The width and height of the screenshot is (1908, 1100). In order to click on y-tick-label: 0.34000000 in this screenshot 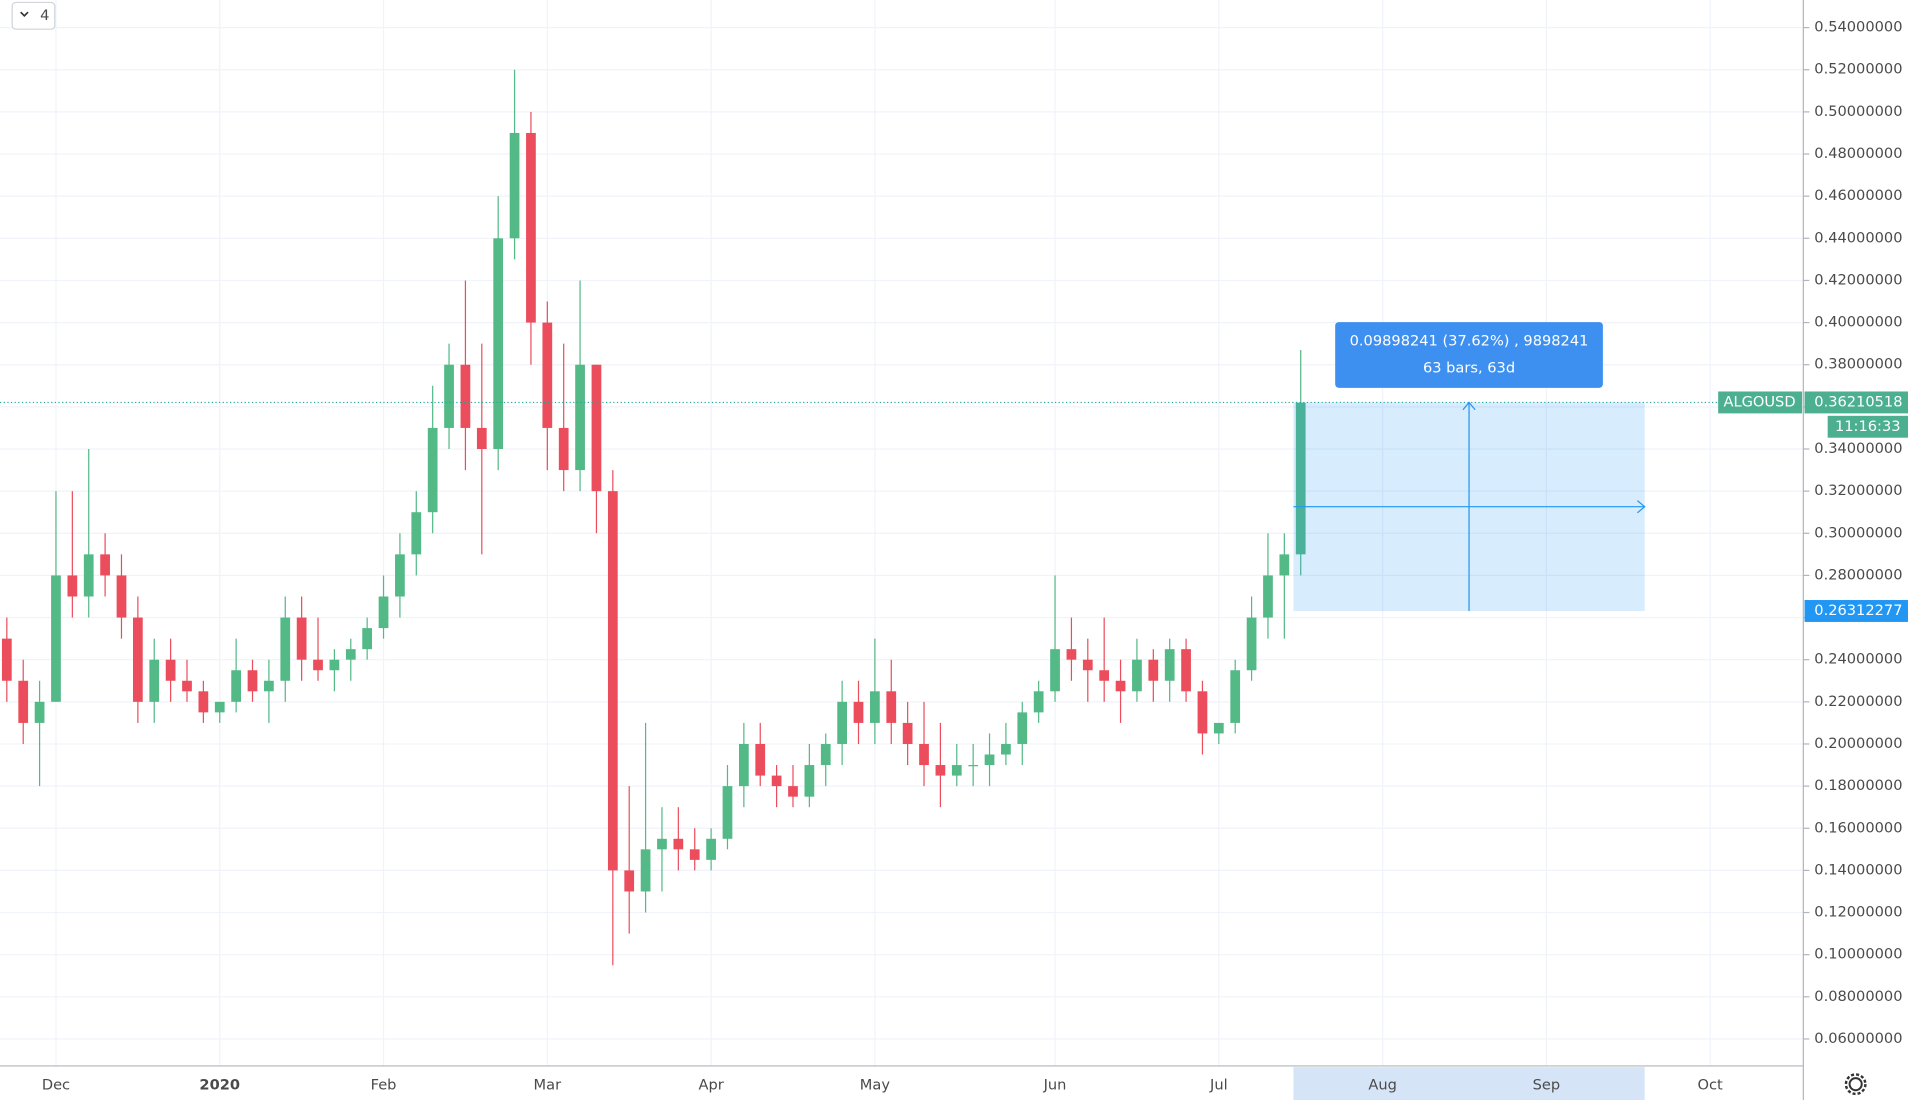, I will do `click(1858, 448)`.